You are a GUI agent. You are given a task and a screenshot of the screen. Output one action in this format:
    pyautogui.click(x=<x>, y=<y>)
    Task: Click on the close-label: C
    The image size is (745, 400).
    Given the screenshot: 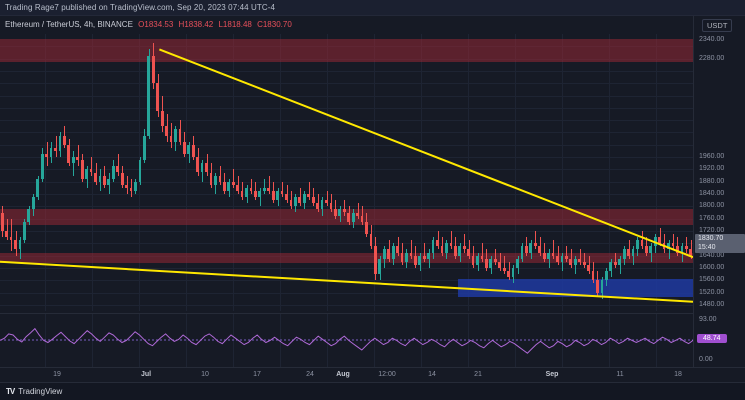 What is the action you would take?
    pyautogui.click(x=260, y=24)
    